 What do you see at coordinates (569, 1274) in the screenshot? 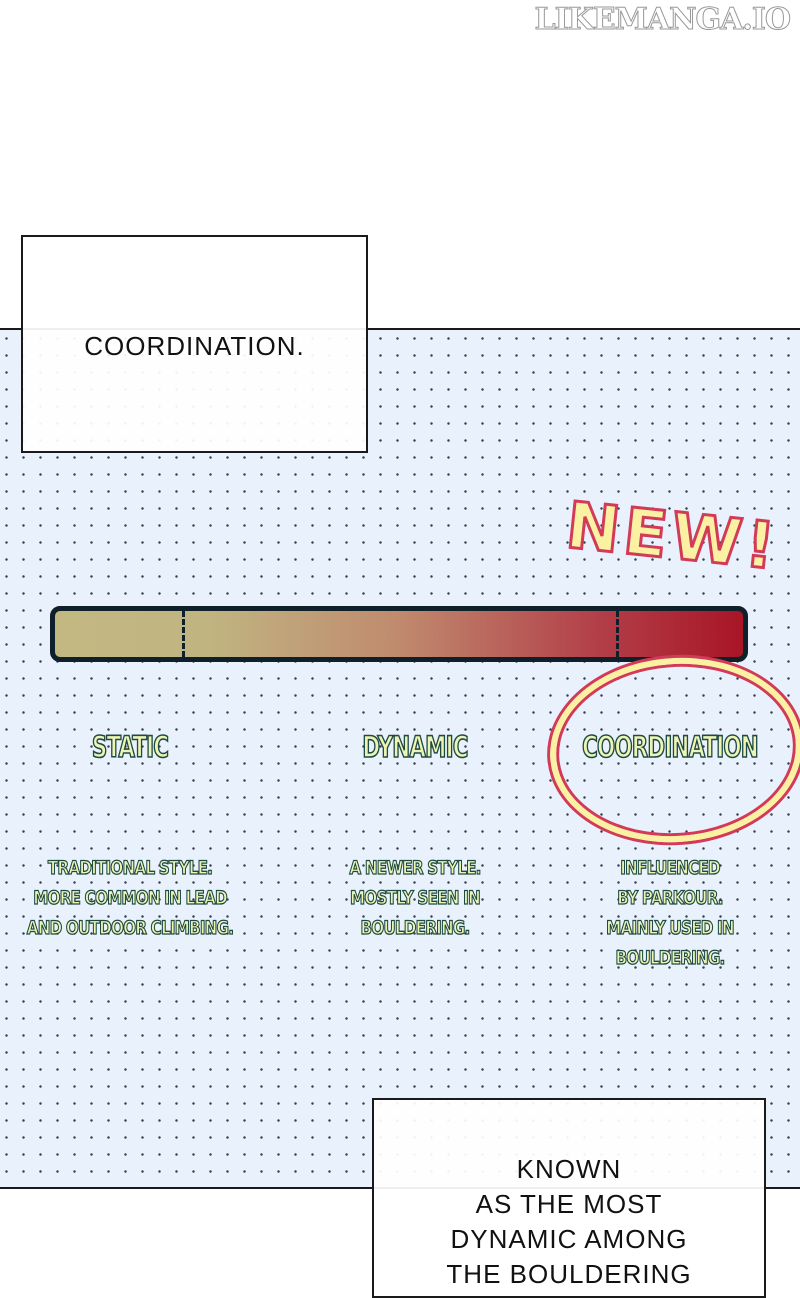
I see `caption-line: THE BOULDERING` at bounding box center [569, 1274].